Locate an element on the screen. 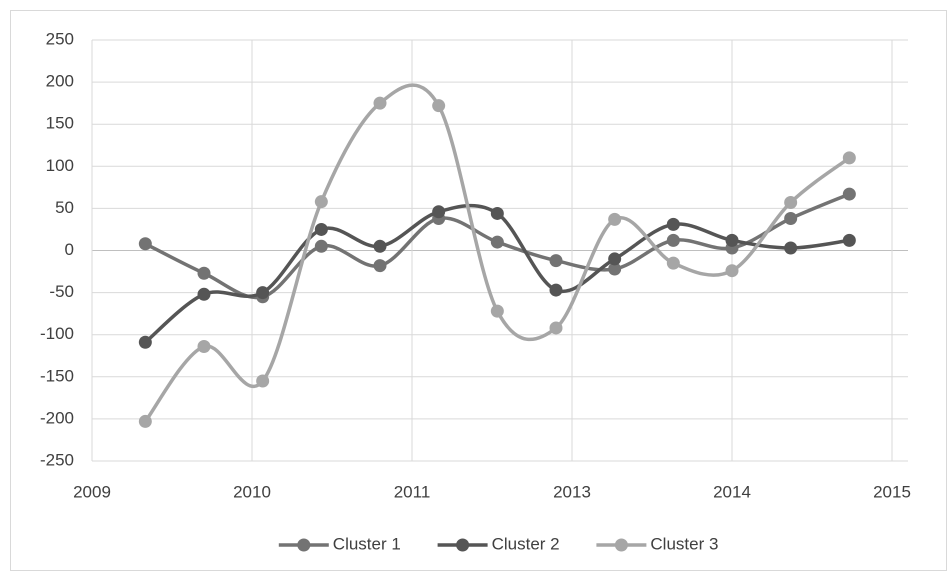  y-tick-label: -50 is located at coordinates (61, 291).